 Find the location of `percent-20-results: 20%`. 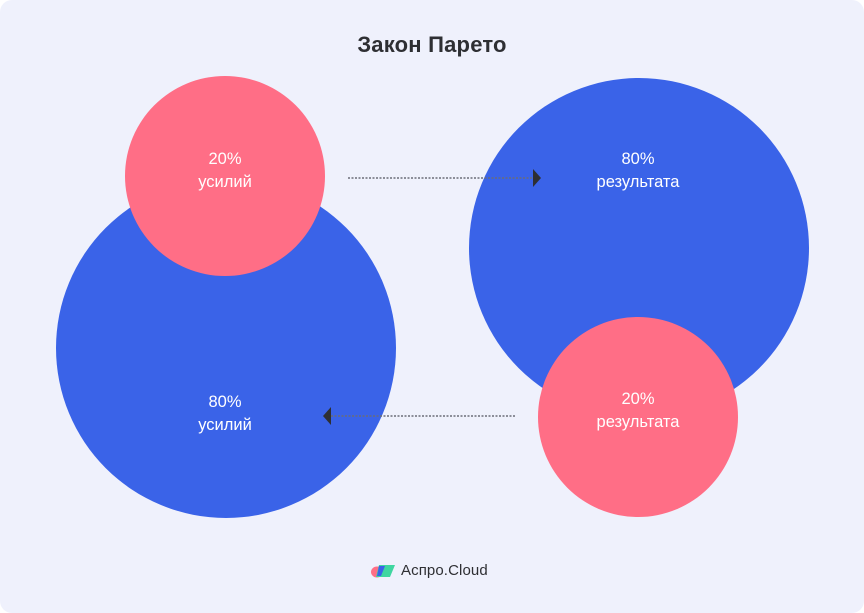

percent-20-results: 20% is located at coordinates (638, 399).